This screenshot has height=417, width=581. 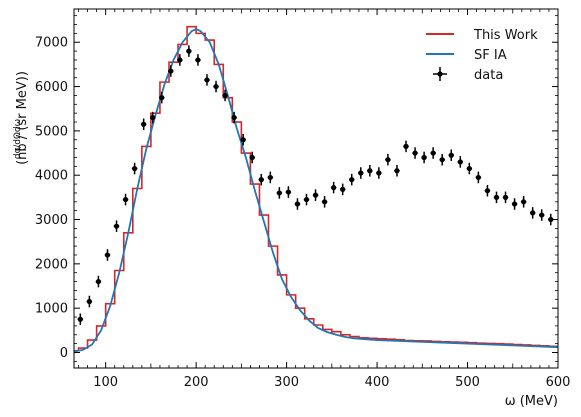 I want to click on y-tick-label: 3000, so click(x=51, y=220).